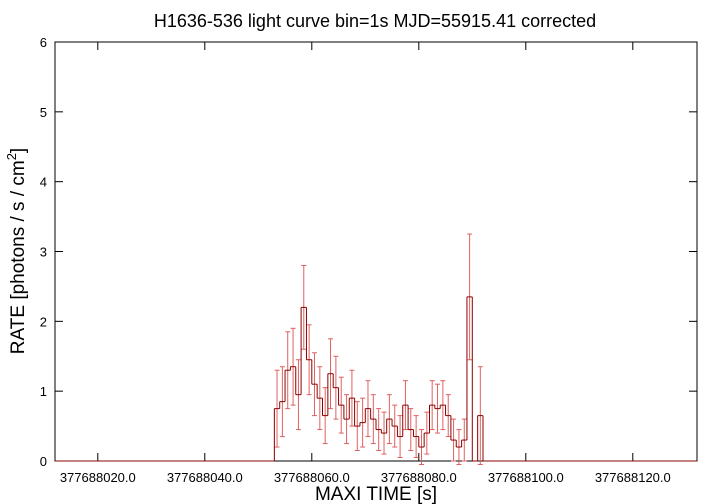 The height and width of the screenshot is (504, 720). What do you see at coordinates (205, 477) in the screenshot?
I see `x-tick-label: 377688040.0` at bounding box center [205, 477].